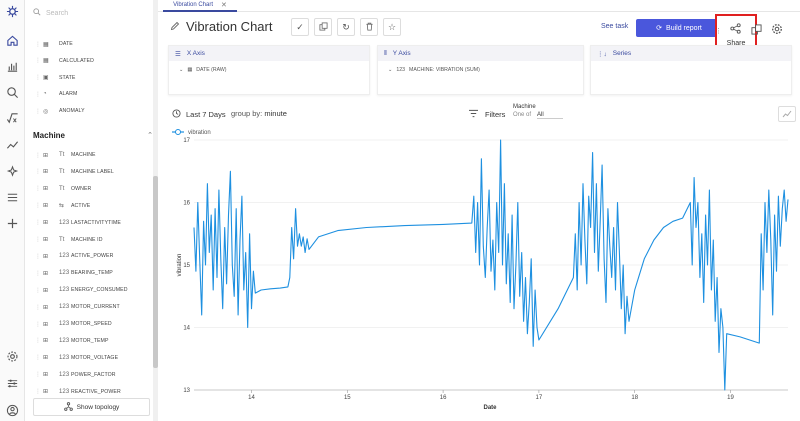 The height and width of the screenshot is (421, 800). I want to click on user-icon, so click(12, 410).